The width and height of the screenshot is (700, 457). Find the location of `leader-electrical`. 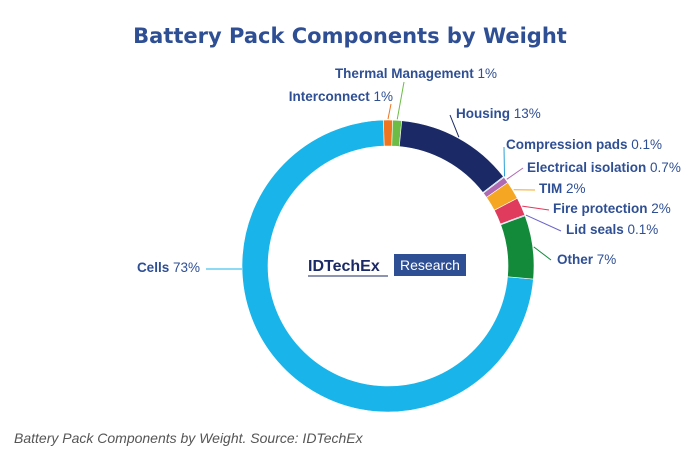

leader-electrical is located at coordinates (515, 173).